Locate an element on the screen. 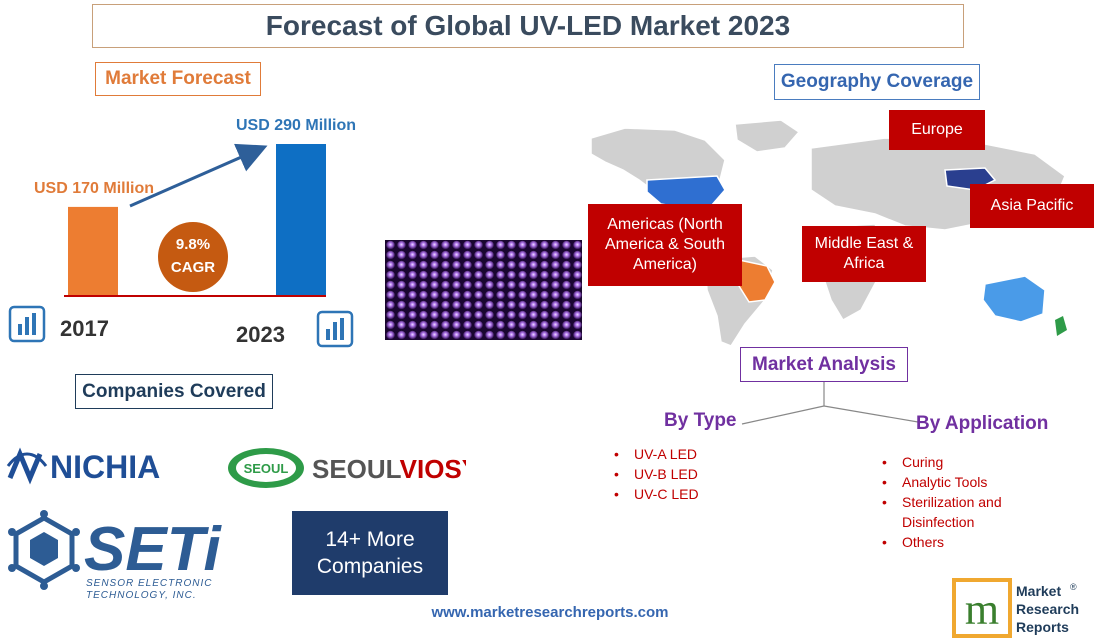 The height and width of the screenshot is (639, 1094). nichia-name: NICHIA is located at coordinates (105, 467).